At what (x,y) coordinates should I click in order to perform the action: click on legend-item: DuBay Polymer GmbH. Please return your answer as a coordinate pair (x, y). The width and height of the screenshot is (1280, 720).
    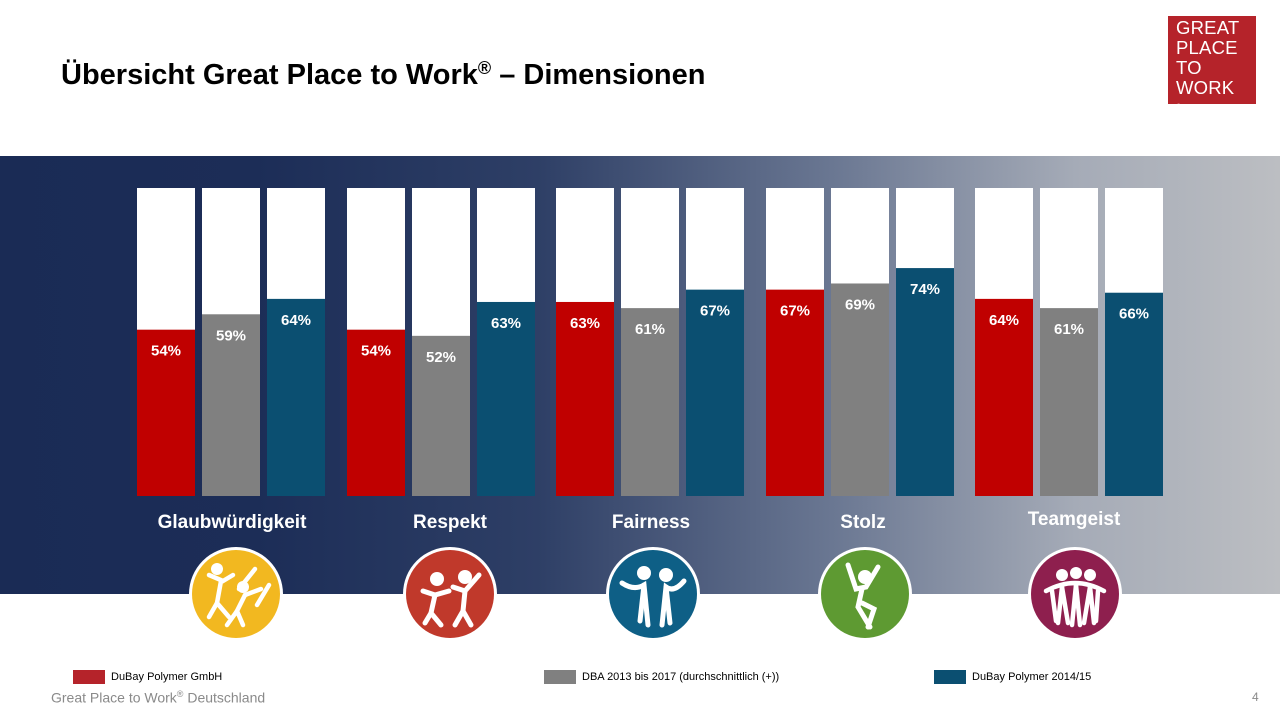
    Looking at the image, I should click on (147, 677).